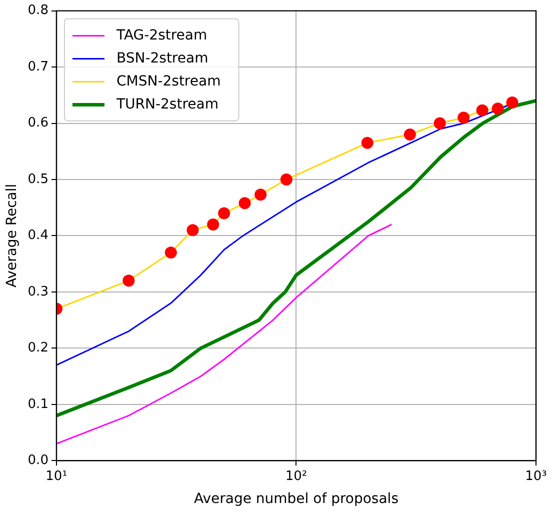  What do you see at coordinates (38, 460) in the screenshot?
I see `y-tick-label: 0.0` at bounding box center [38, 460].